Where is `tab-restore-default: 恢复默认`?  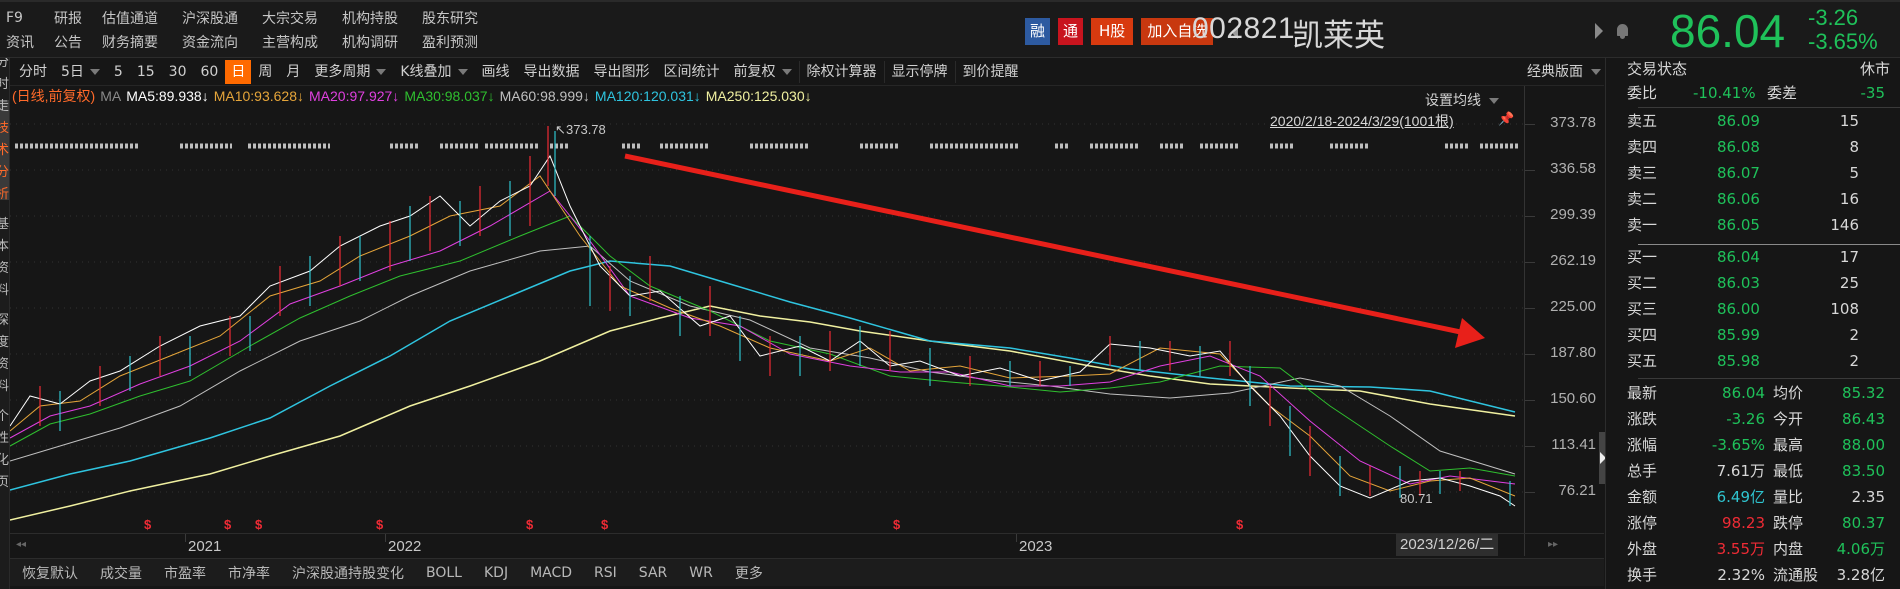
tab-restore-default: 恢复默认 is located at coordinates (50, 573).